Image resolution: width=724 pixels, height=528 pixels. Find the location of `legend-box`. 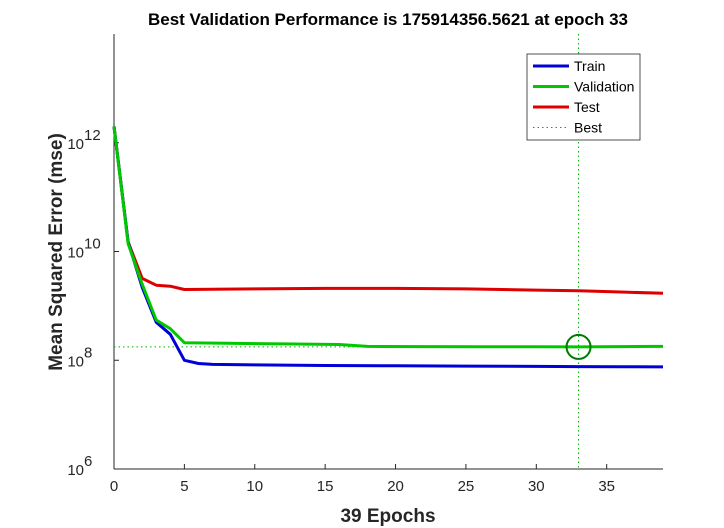

legend-box is located at coordinates (583, 97).